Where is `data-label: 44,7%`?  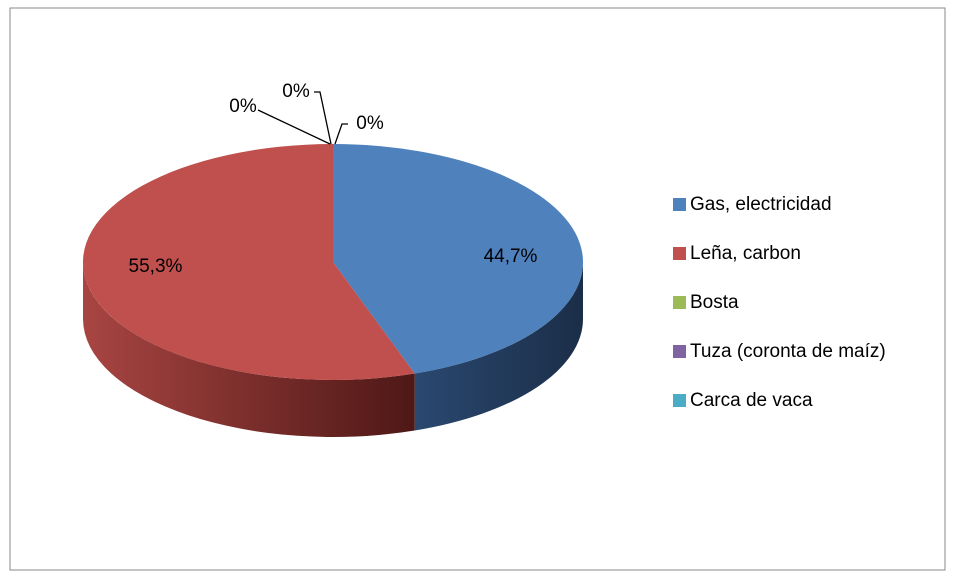
data-label: 44,7% is located at coordinates (511, 256).